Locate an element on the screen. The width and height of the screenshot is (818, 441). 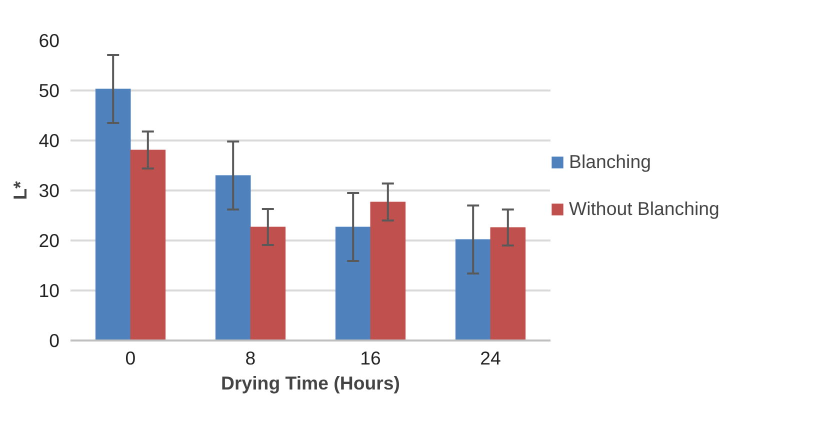
legend-label: Blanching is located at coordinates (610, 162).